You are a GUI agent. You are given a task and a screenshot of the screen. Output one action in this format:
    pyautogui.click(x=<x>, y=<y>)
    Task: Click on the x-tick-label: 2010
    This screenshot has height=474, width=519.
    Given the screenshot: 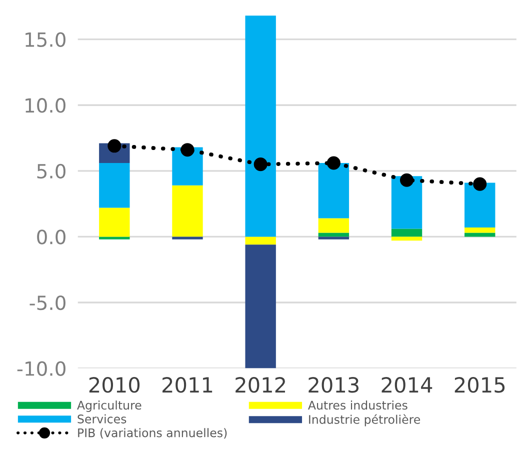 What is the action you would take?
    pyautogui.click(x=114, y=385)
    